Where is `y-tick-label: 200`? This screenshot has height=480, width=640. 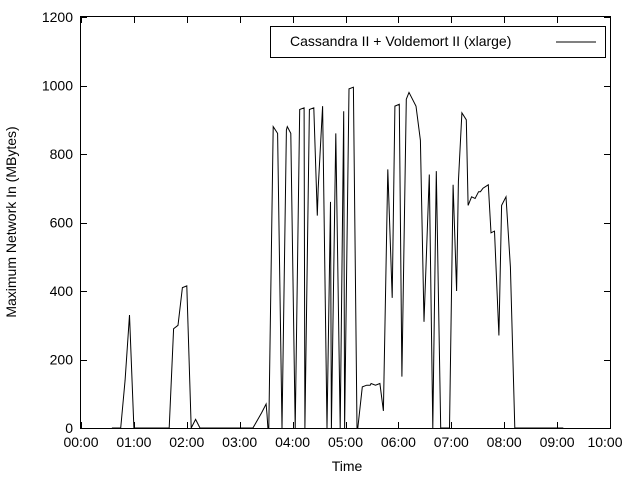 y-tick-label: 200 is located at coordinates (62, 360).